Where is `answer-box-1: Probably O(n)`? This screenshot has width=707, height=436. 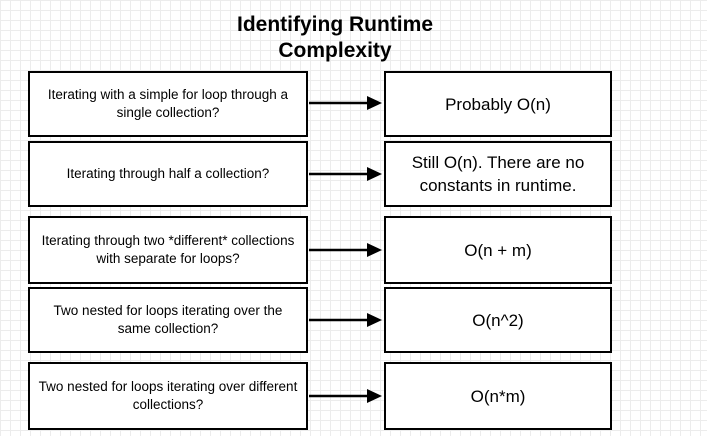 answer-box-1: Probably O(n) is located at coordinates (498, 104).